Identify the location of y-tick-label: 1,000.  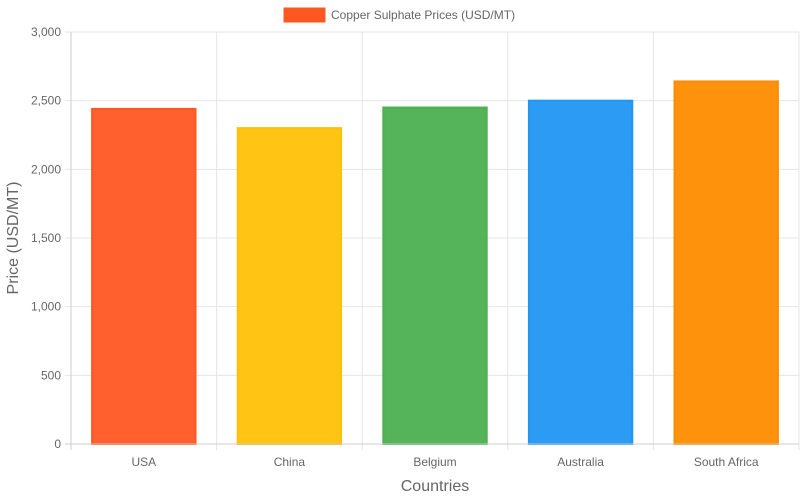
(46, 307).